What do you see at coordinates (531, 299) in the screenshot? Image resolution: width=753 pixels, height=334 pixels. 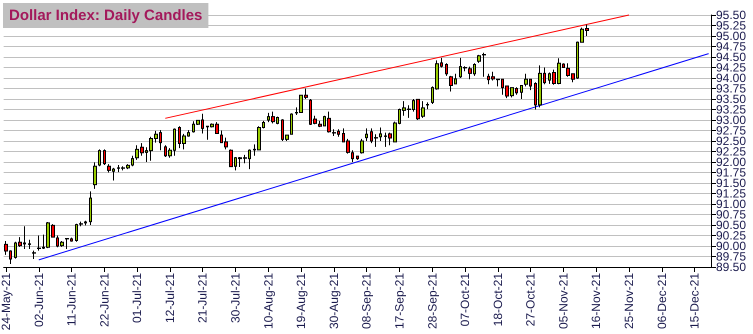 I see `x-tick-label: 27-Oct-21` at bounding box center [531, 299].